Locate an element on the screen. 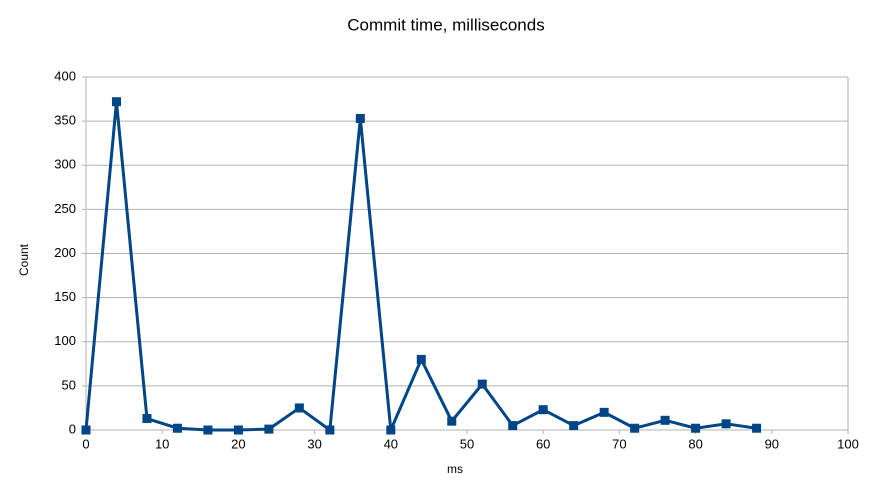  x-axis-title: ms is located at coordinates (455, 469).